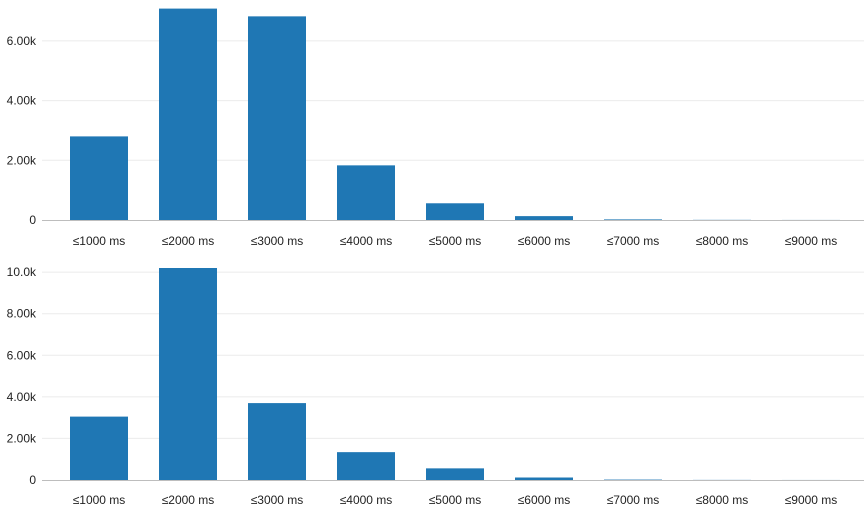  What do you see at coordinates (188, 241) in the screenshot?
I see `chart1-x-tick-label: ≤2000 ms` at bounding box center [188, 241].